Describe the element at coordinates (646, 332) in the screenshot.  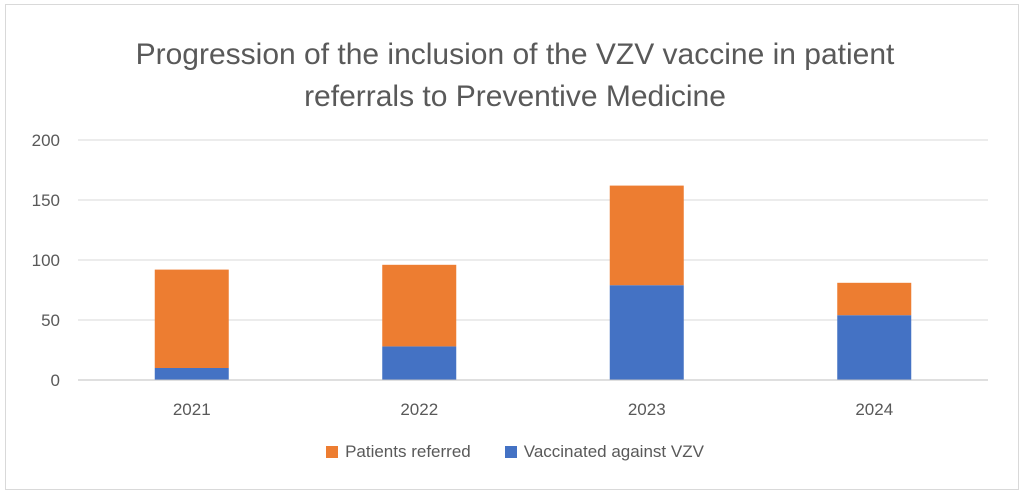
I see `bar-2023-vaccinated` at that location.